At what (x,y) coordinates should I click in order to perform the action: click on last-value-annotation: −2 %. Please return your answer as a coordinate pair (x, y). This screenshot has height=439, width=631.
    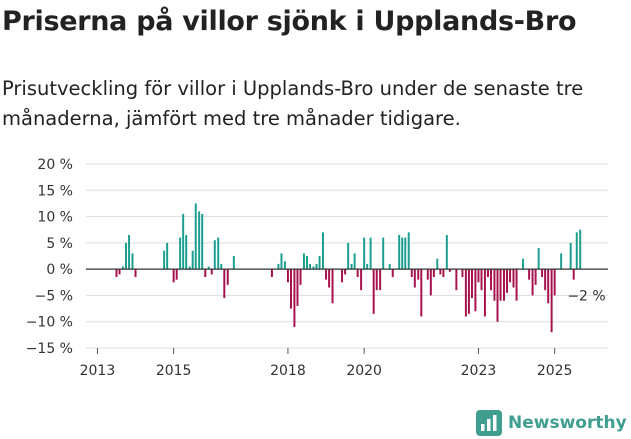
    Looking at the image, I should click on (586, 297).